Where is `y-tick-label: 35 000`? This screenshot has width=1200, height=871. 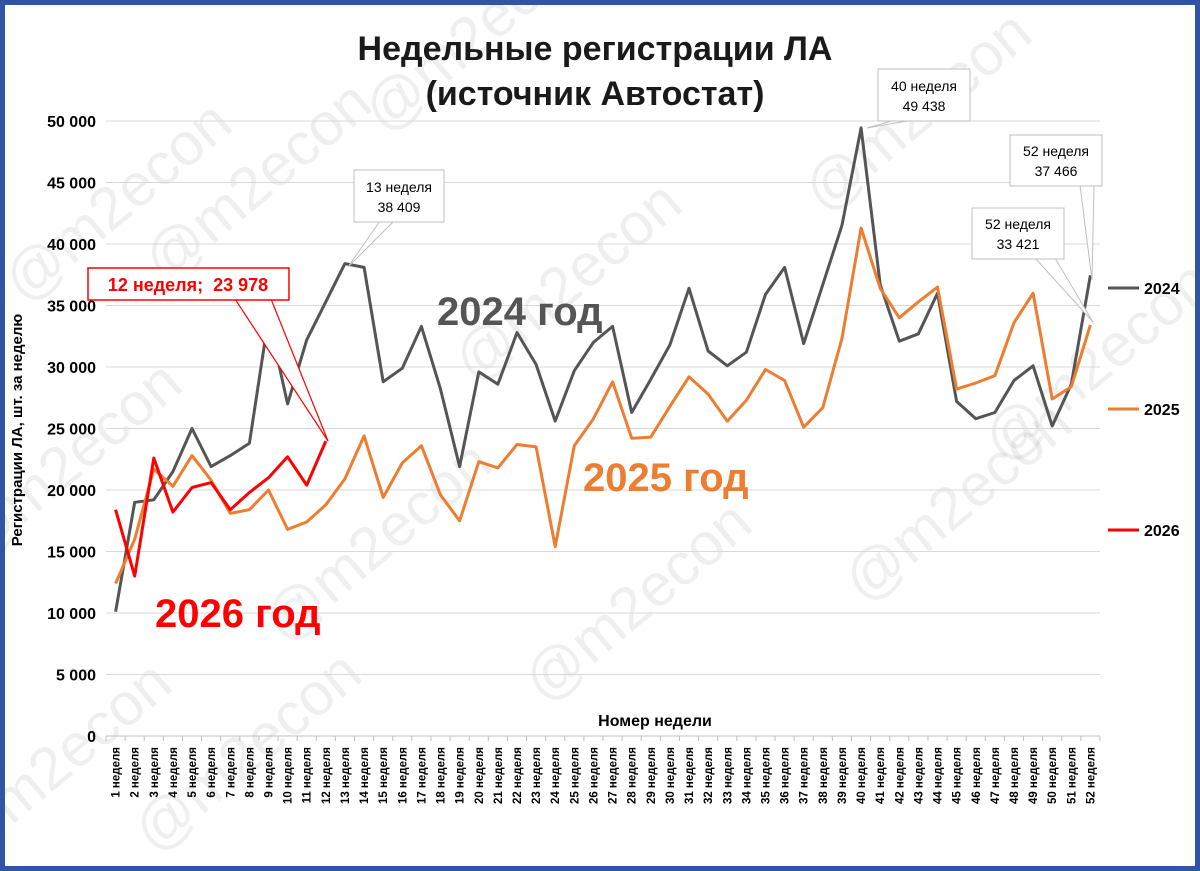
y-tick-label: 35 000 is located at coordinates (71, 307).